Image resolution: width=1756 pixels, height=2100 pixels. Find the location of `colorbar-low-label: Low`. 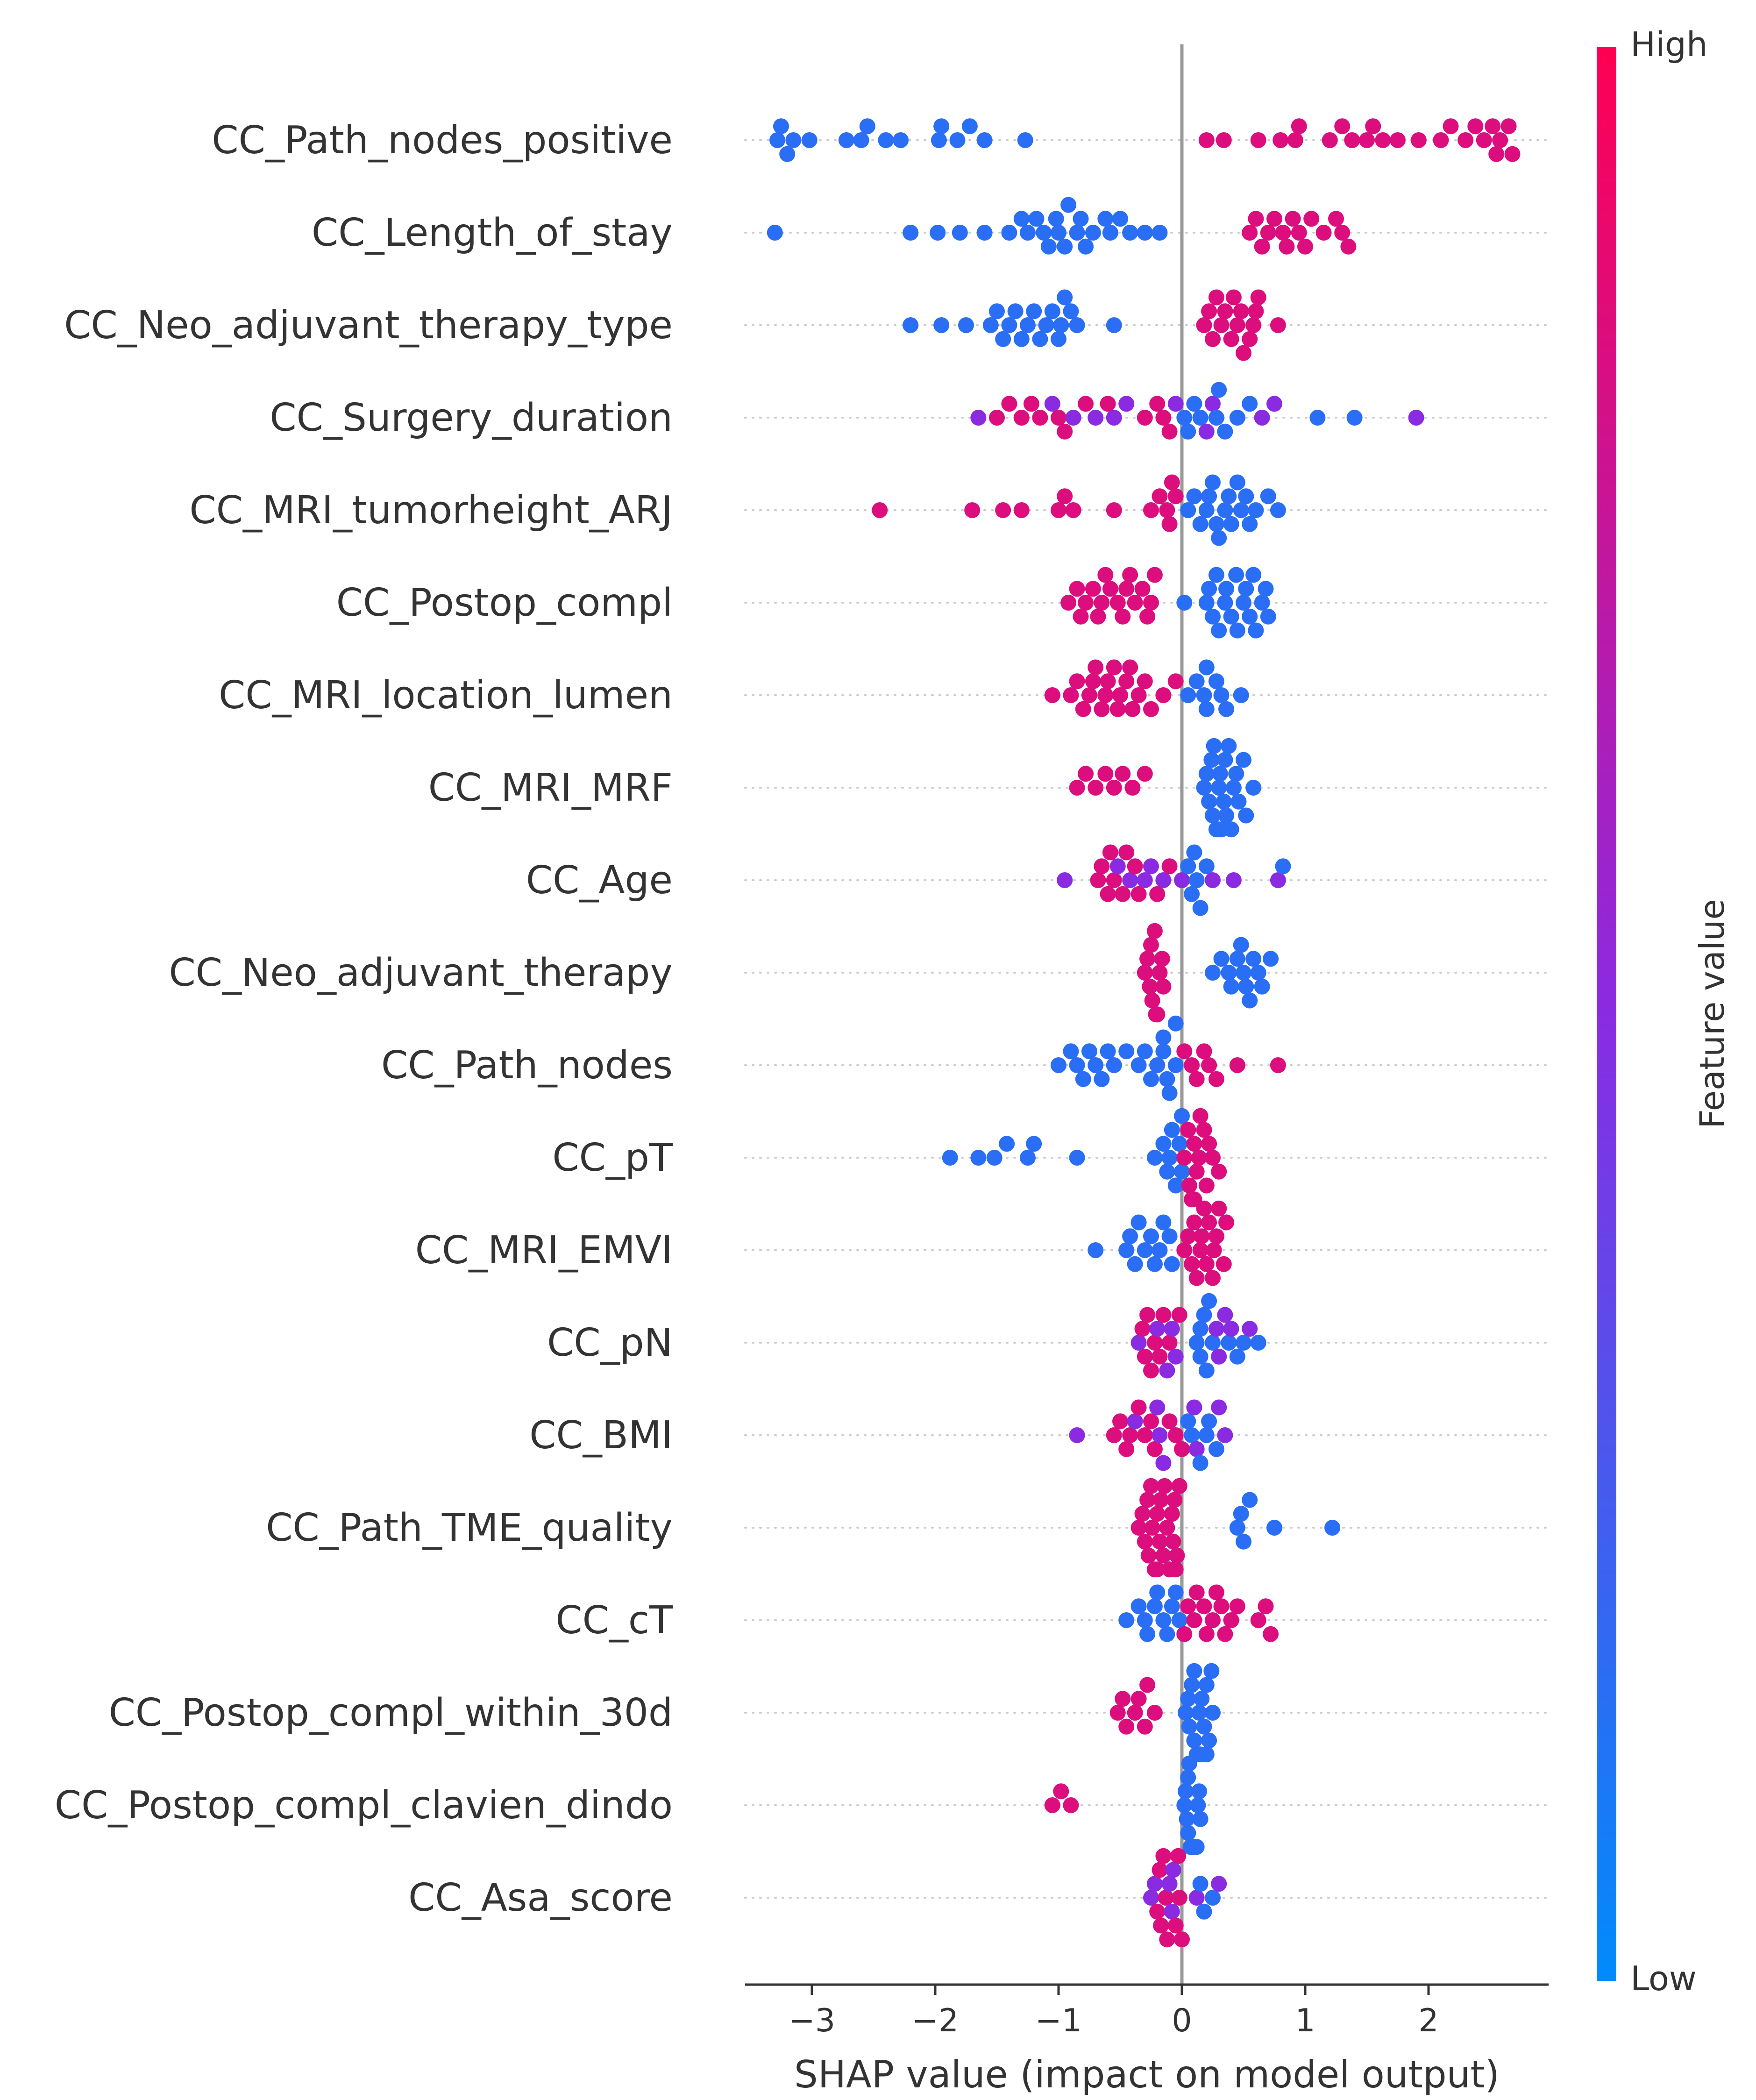

colorbar-low-label: Low is located at coordinates (1664, 1978).